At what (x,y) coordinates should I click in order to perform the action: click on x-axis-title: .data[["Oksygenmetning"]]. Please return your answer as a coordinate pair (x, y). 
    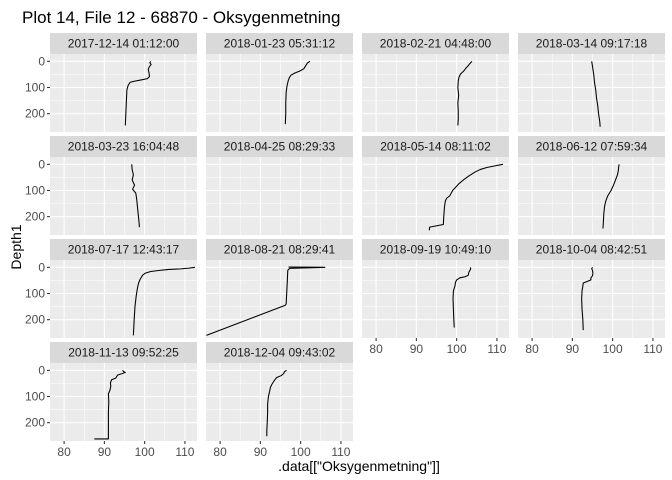
    Looking at the image, I should click on (359, 466).